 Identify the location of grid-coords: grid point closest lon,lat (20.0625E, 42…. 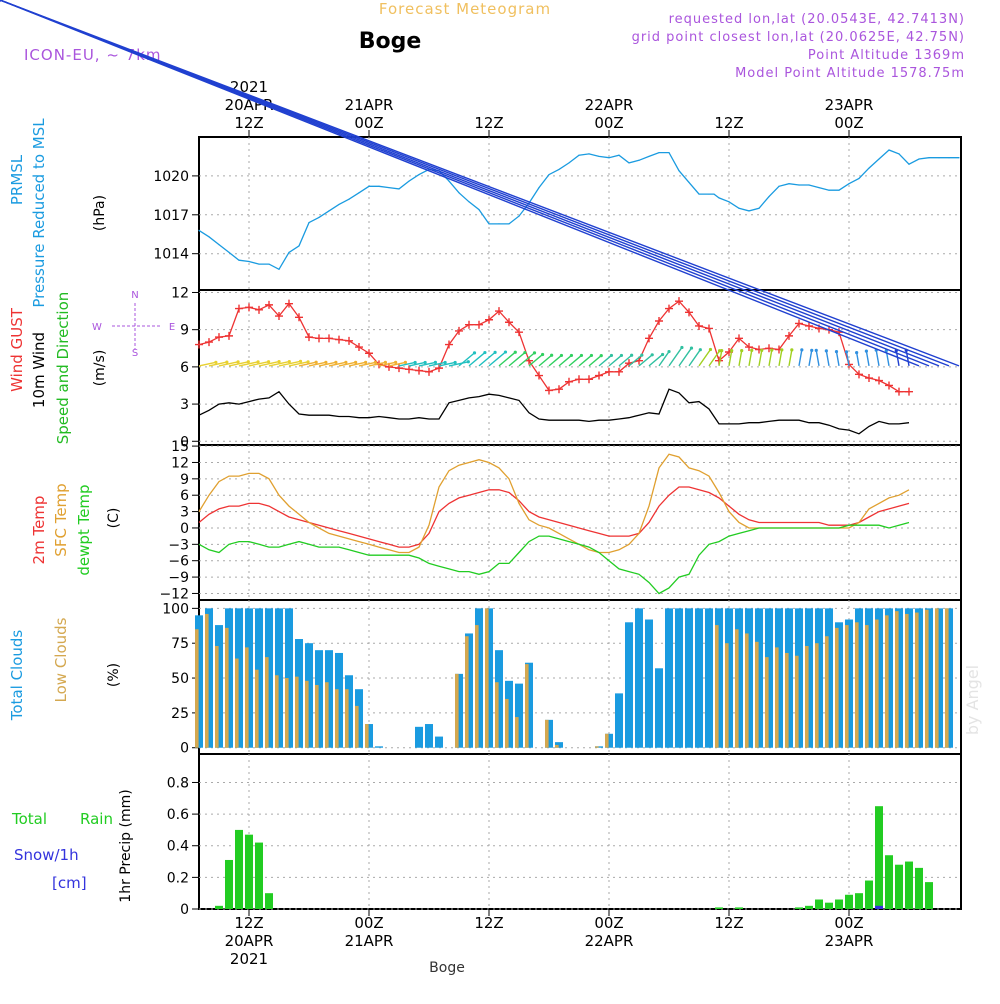
(798, 37).